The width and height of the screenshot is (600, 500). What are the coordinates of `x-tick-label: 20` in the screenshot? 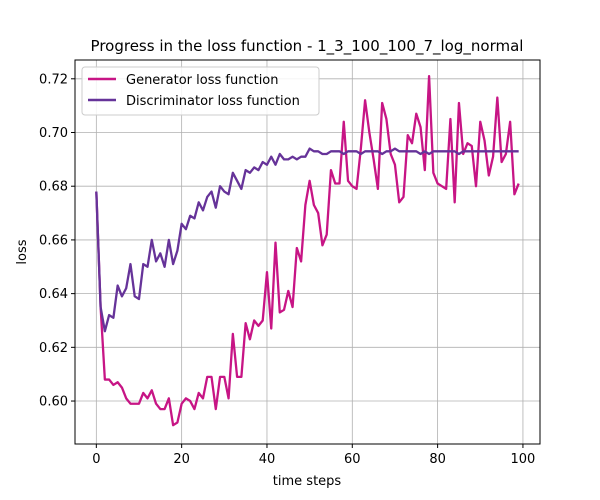 It's located at (181, 459).